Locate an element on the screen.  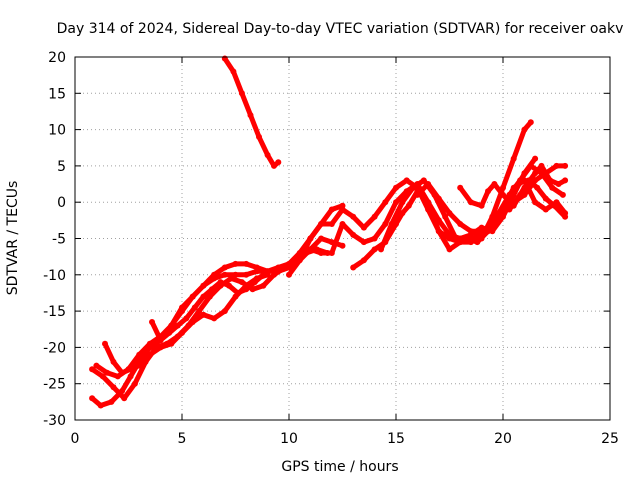
y-tick-label: -25 is located at coordinates (54, 385).